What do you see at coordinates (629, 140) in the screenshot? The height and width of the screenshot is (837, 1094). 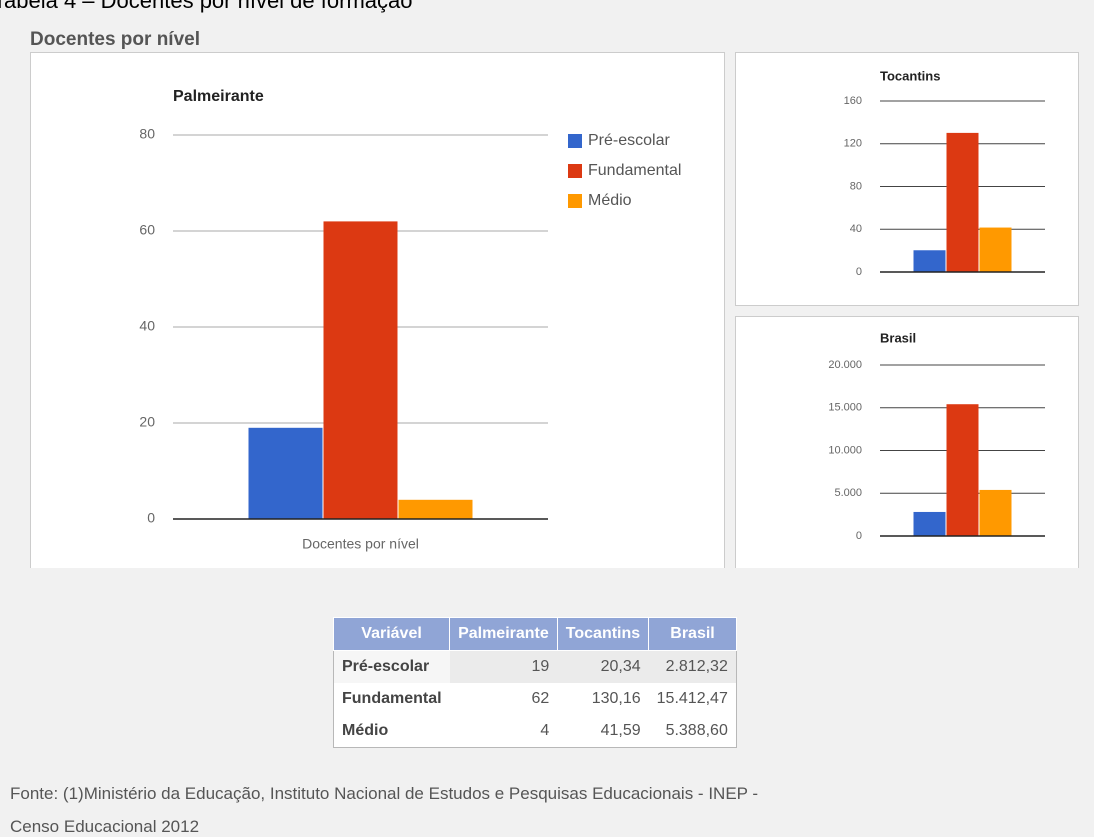 I see `legend-label: Pré-escolar` at bounding box center [629, 140].